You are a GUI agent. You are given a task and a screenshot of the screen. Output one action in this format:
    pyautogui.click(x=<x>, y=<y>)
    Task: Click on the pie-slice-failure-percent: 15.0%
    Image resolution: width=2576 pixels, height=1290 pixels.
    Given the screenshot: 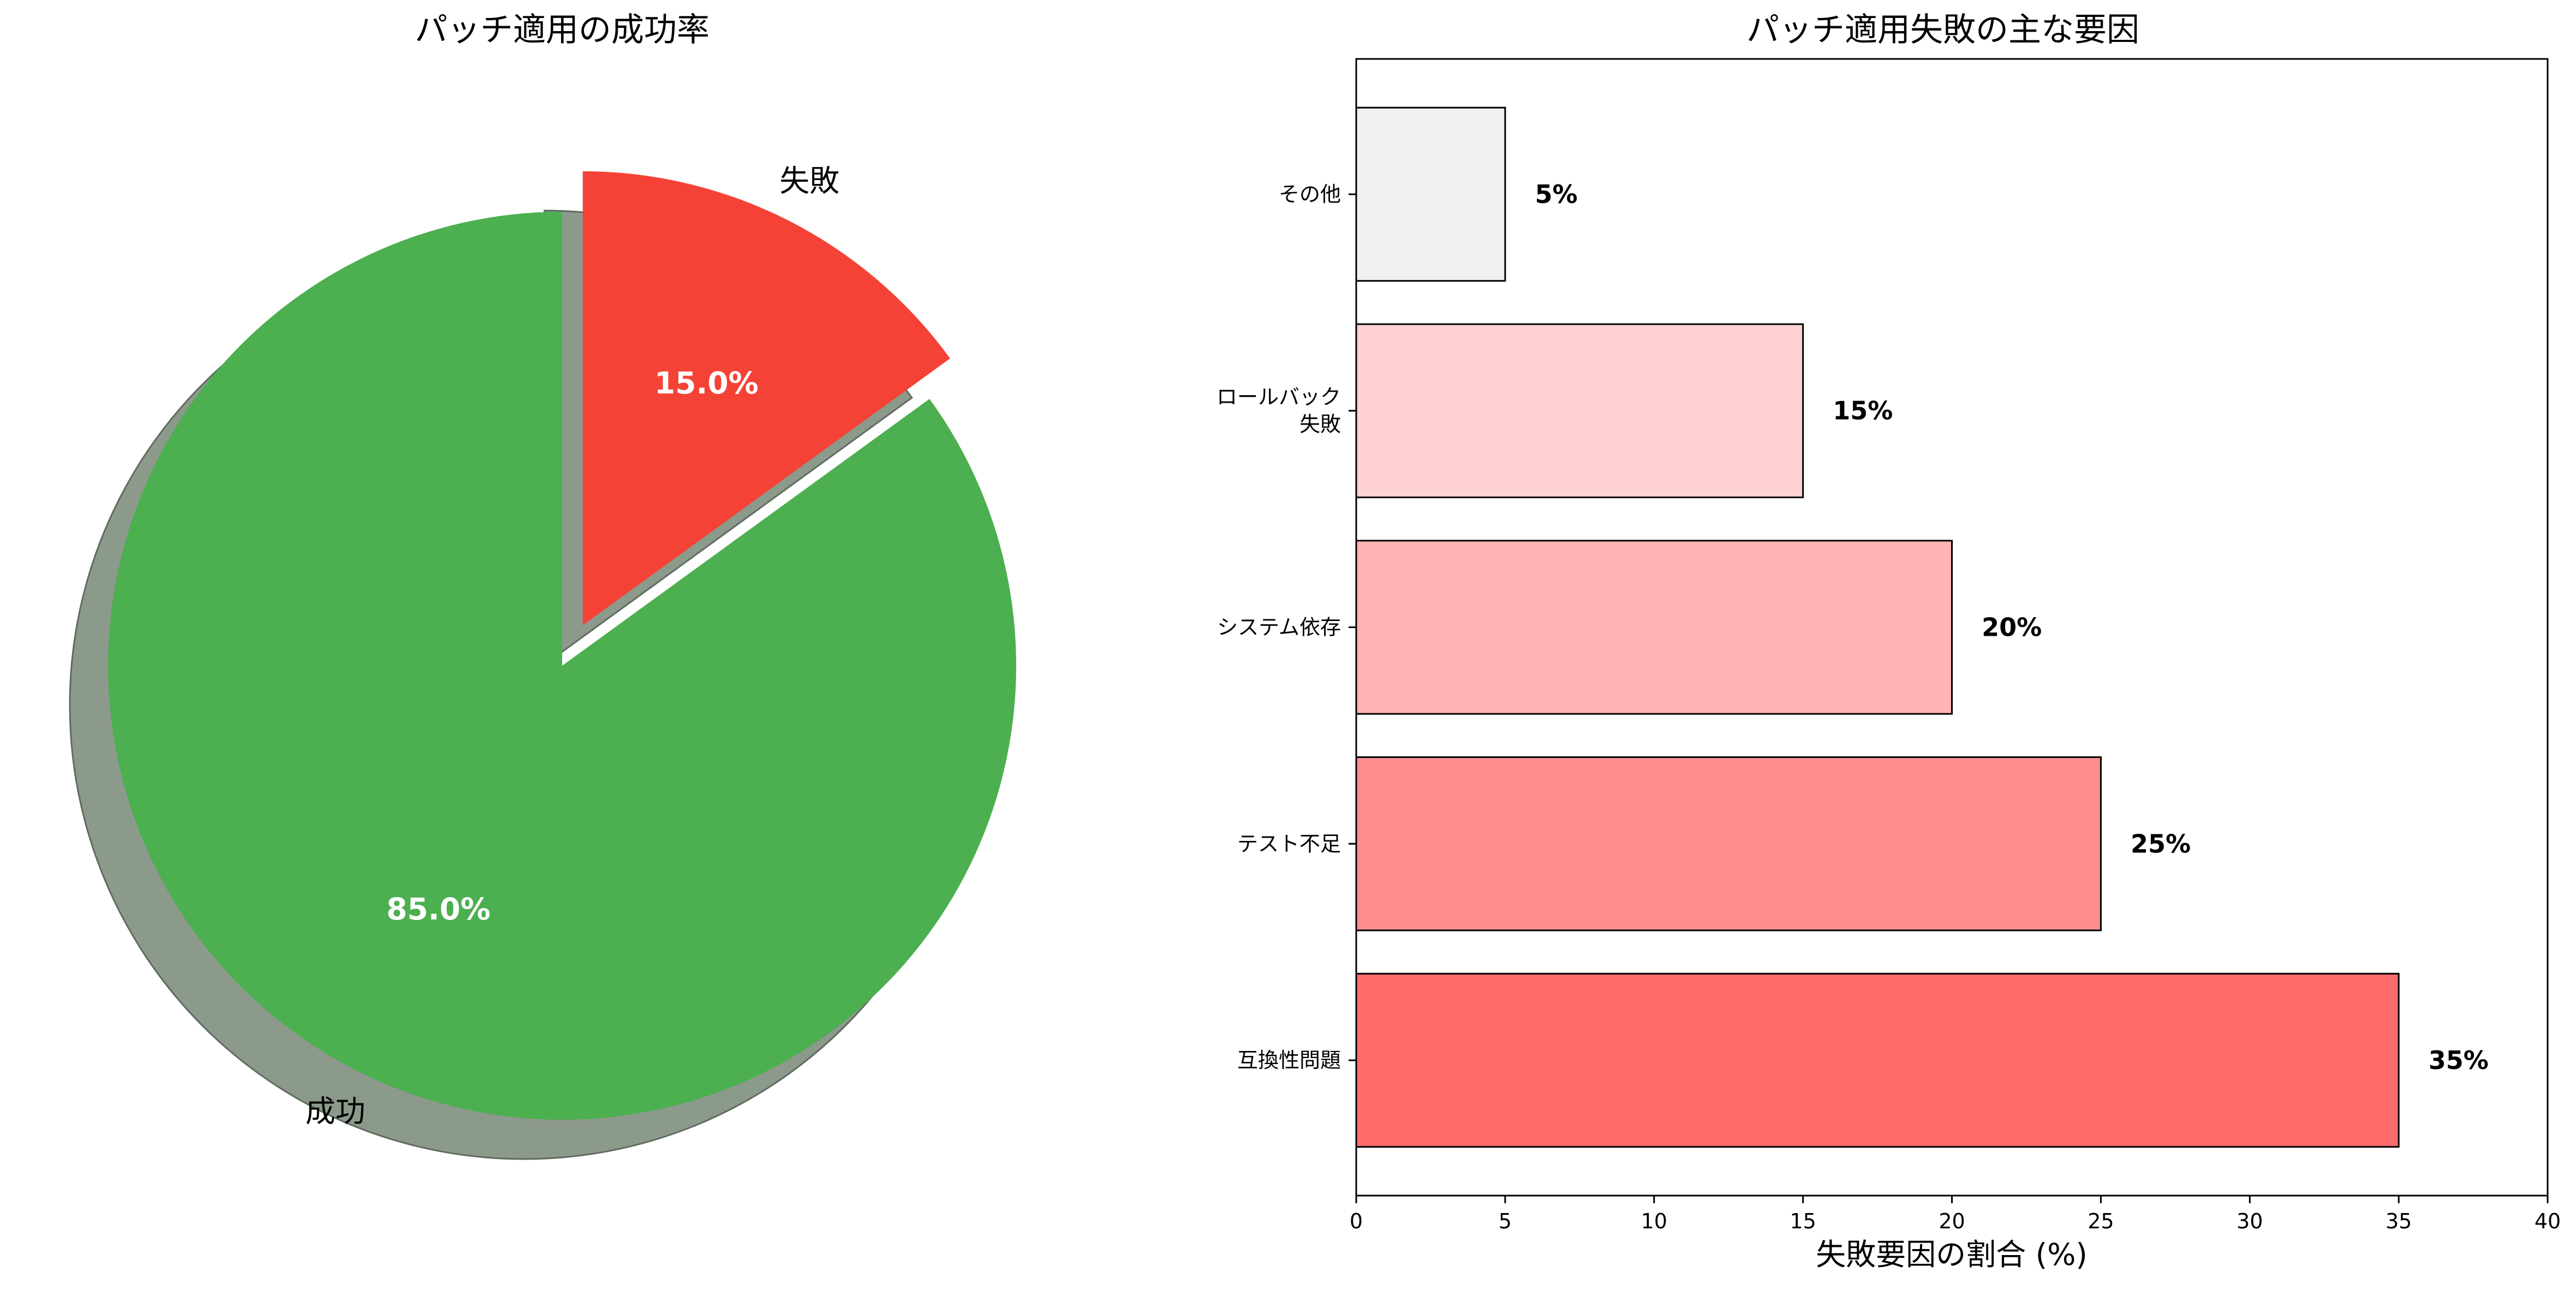 What is the action you would take?
    pyautogui.click(x=706, y=383)
    